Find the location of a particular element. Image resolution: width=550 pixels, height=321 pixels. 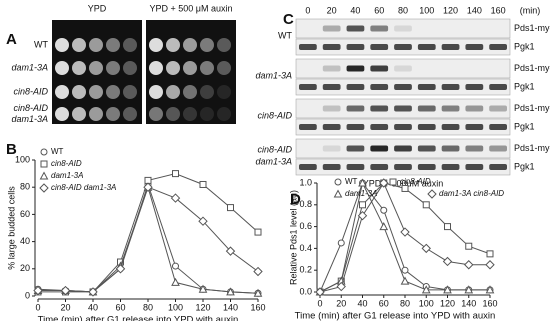

x-tick-label: 100 is located at coordinates (175, 307).